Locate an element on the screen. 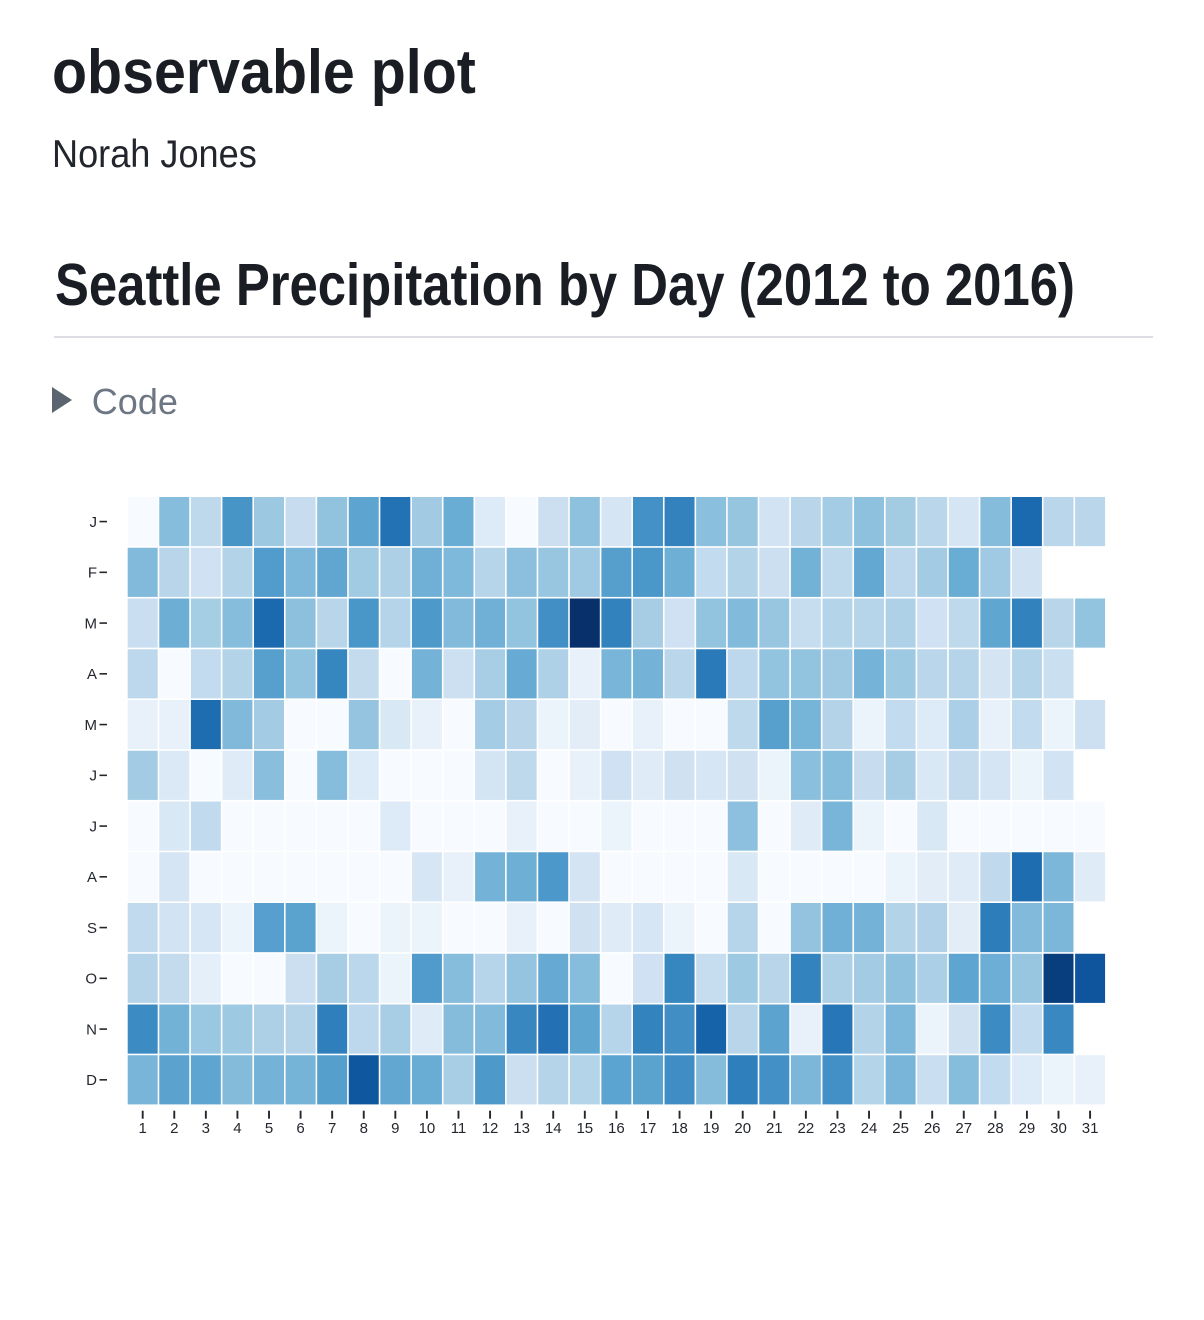  svg-text: 19 is located at coordinates (711, 1128).